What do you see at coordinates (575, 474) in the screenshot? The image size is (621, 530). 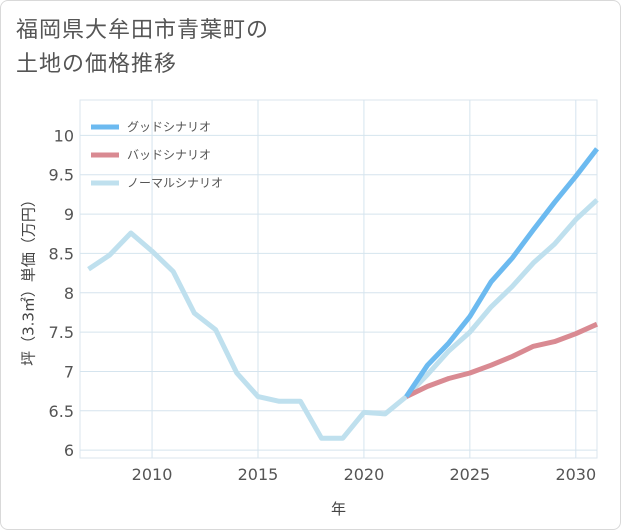 I see `x-tick-label: 2030` at bounding box center [575, 474].